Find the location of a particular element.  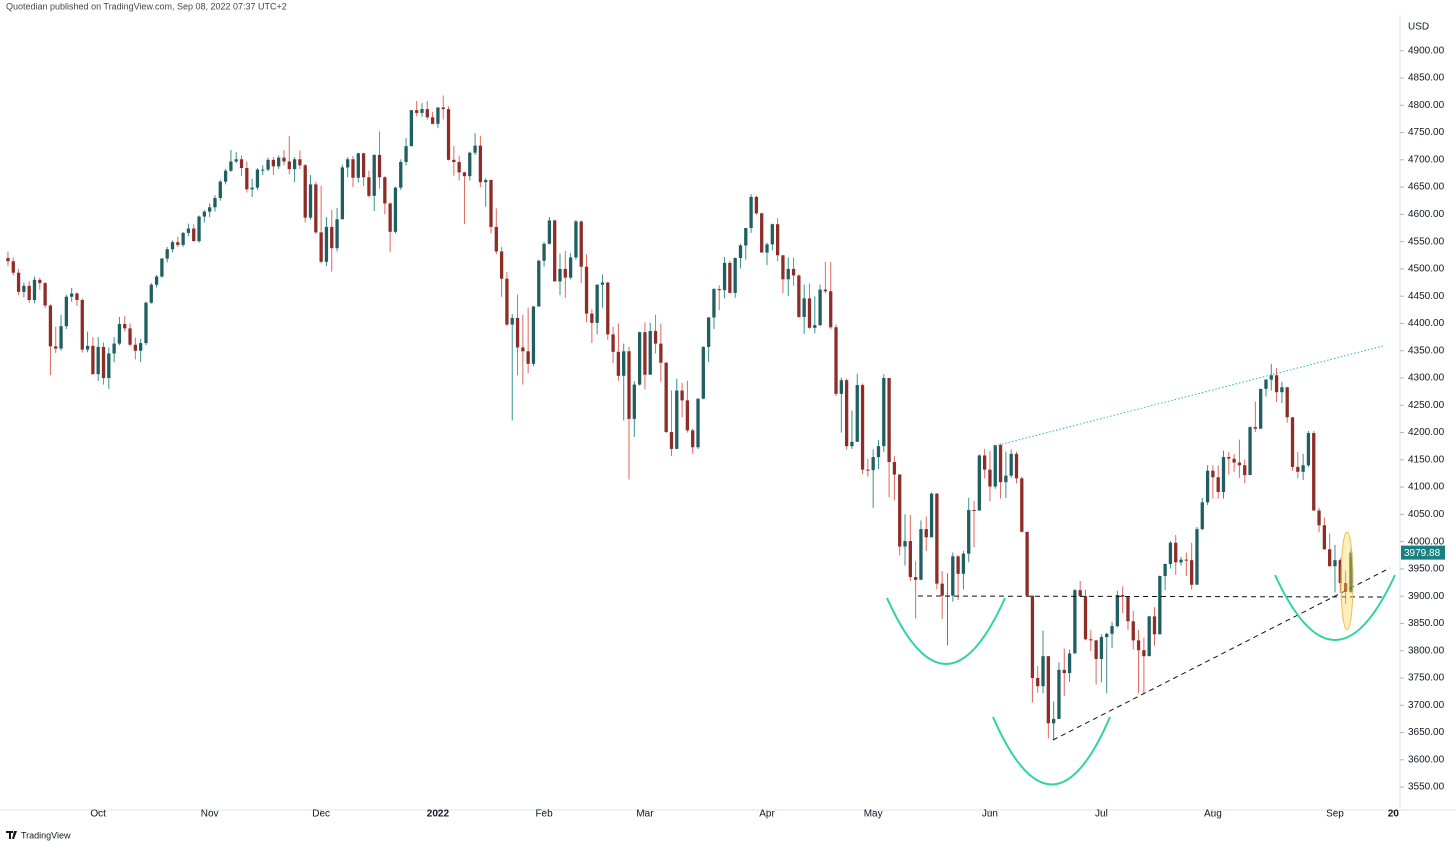

x-tick-label: Mar is located at coordinates (645, 814).